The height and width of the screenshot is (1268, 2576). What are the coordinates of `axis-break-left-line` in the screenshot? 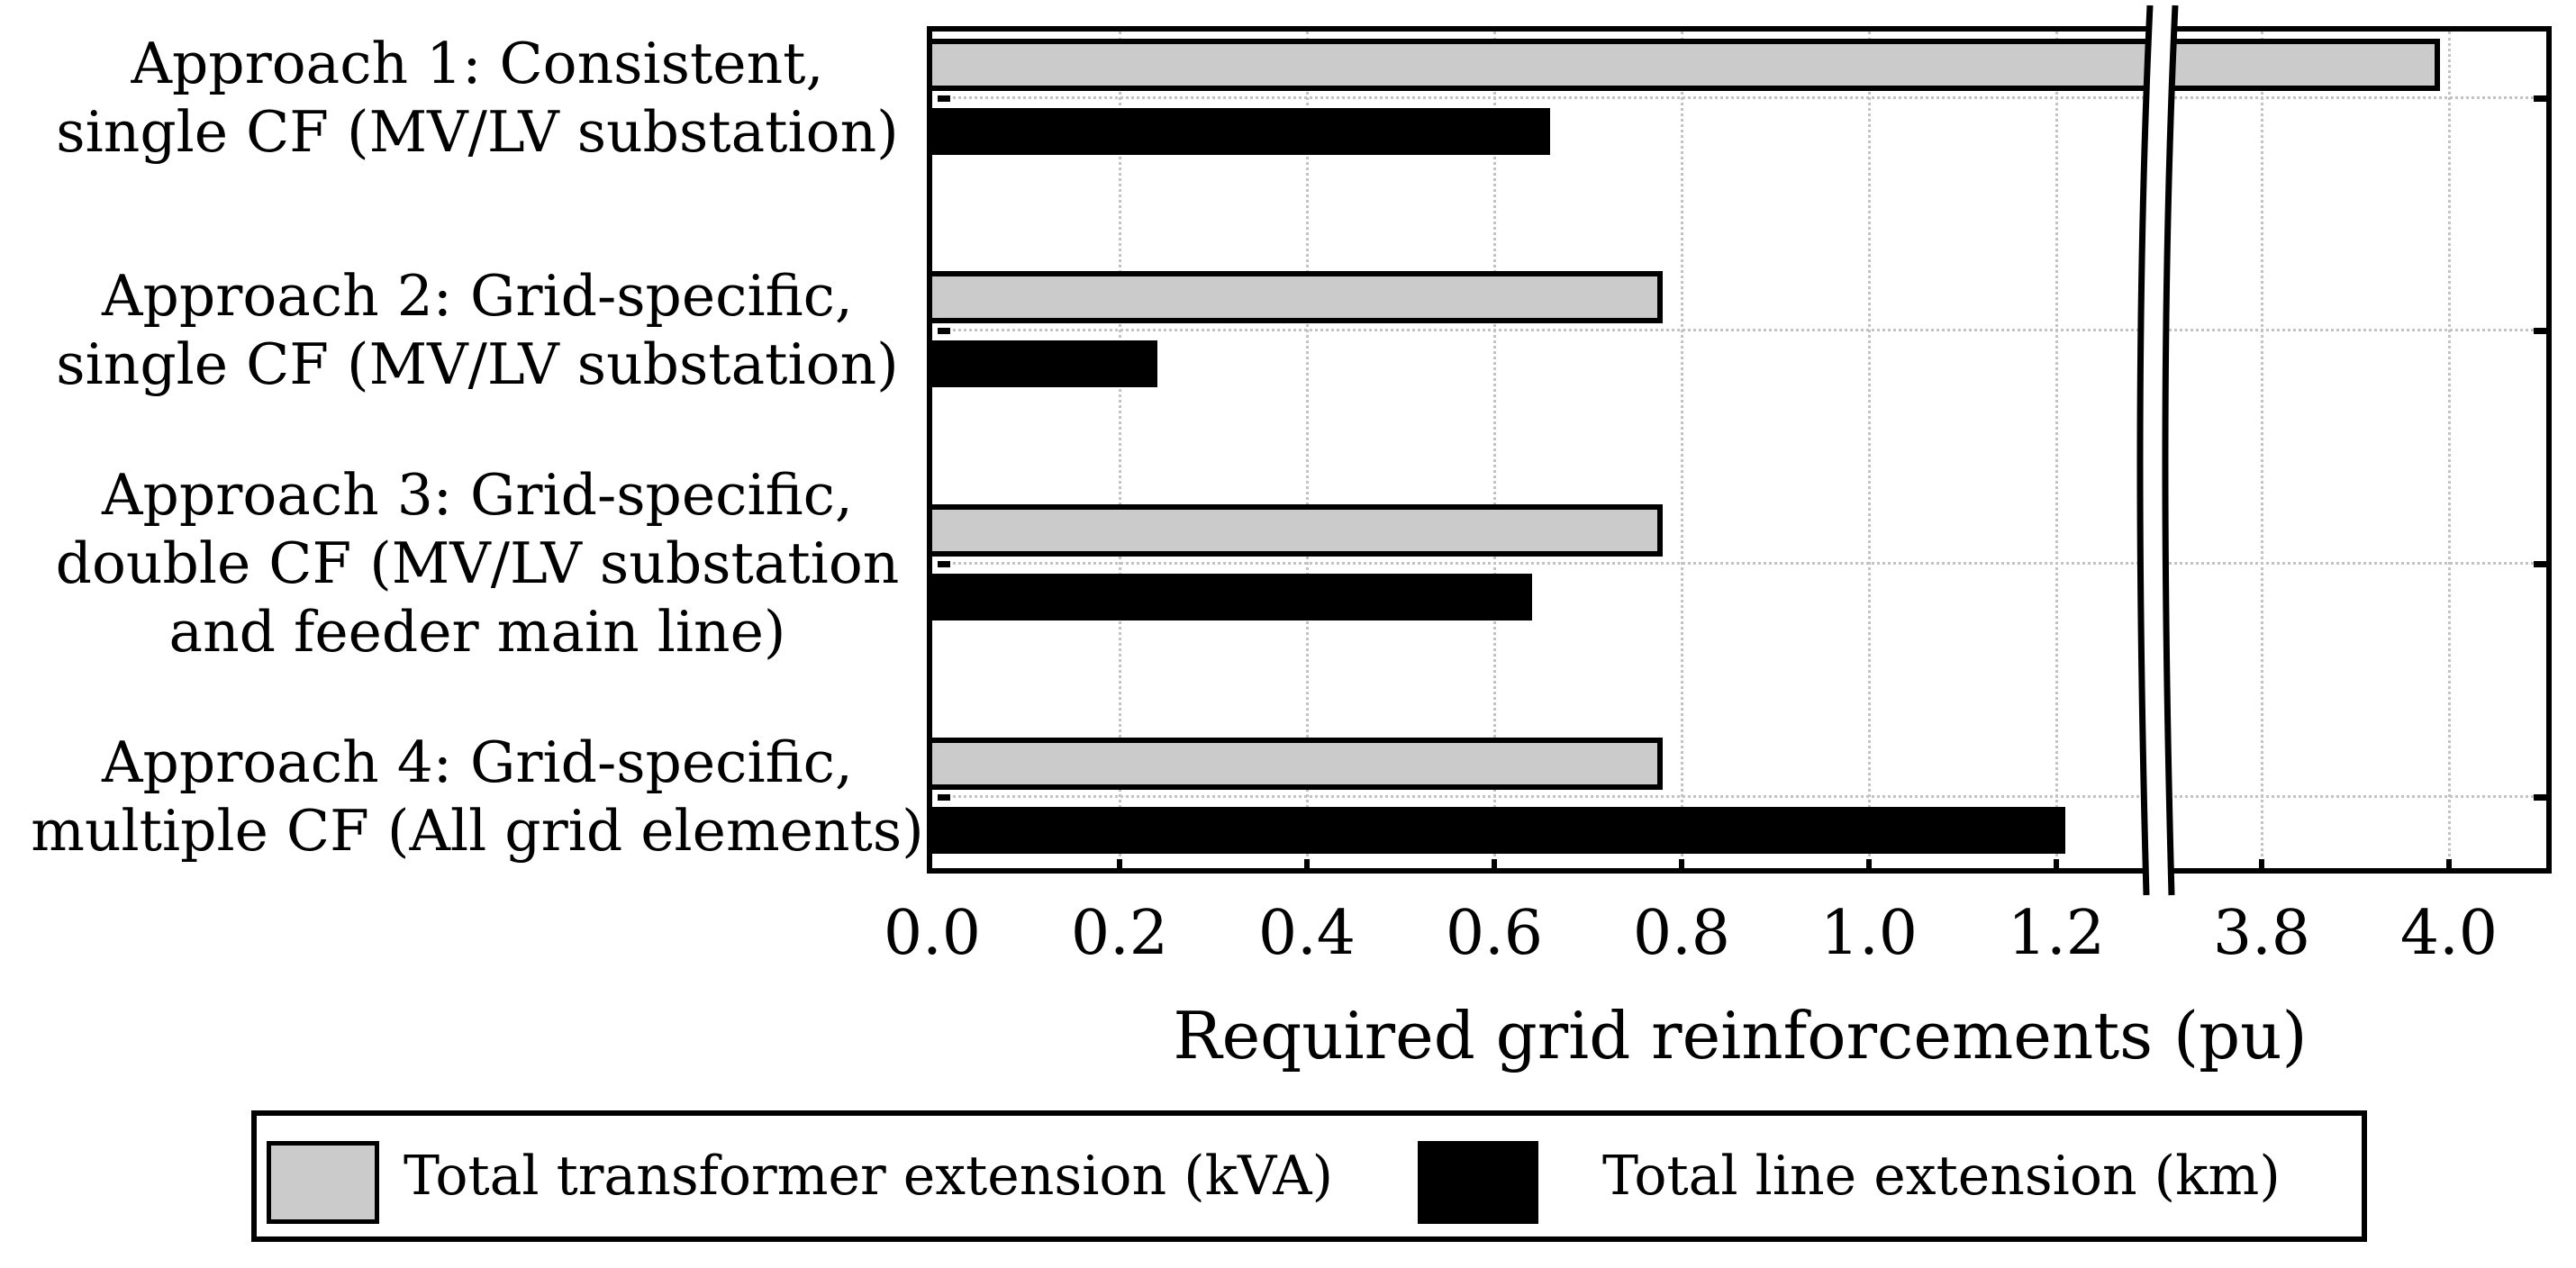 It's located at (2145, 450).